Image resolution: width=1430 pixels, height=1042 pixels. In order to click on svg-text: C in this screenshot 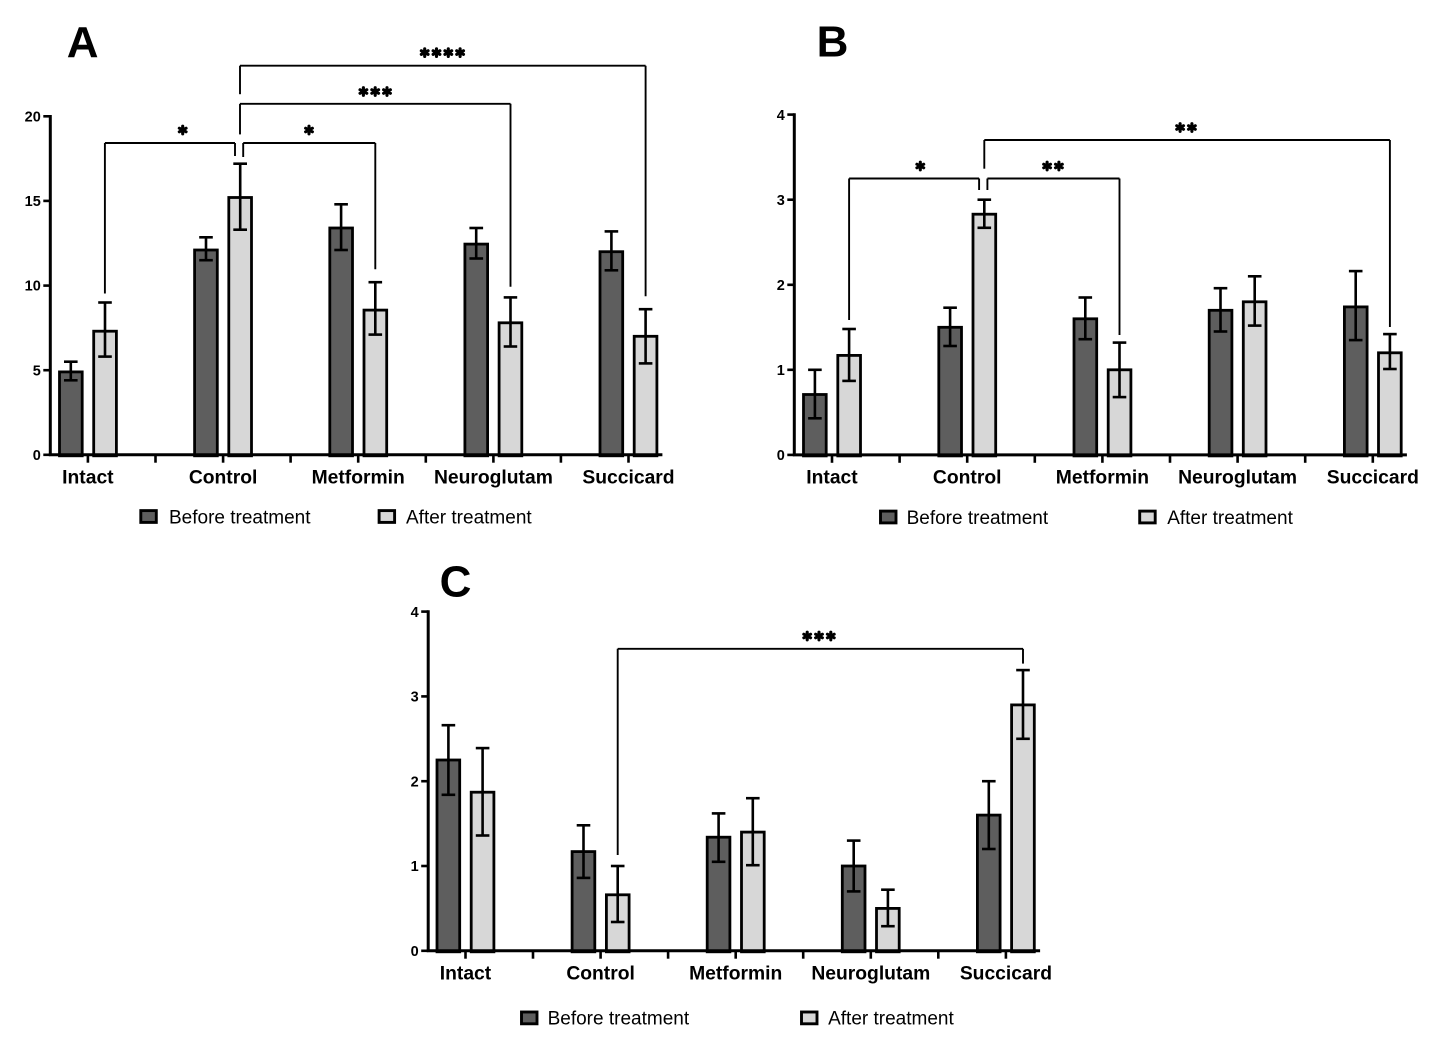, I will do `click(456, 581)`.